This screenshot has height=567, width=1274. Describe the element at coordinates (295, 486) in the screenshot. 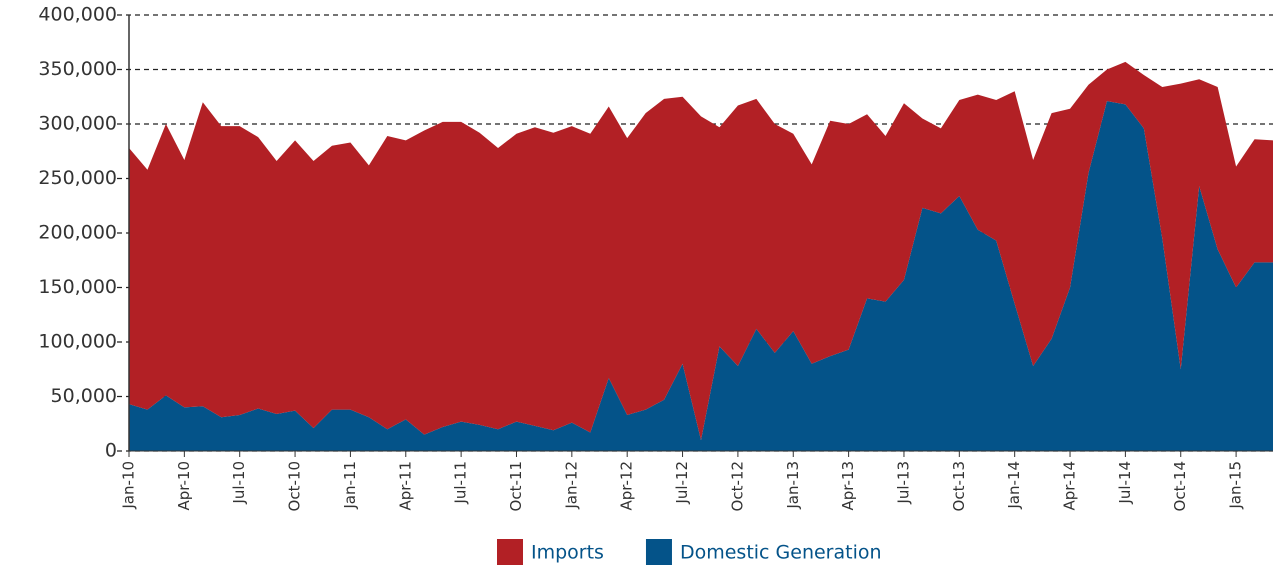

I see `x-tick-label: Oct-10` at that location.